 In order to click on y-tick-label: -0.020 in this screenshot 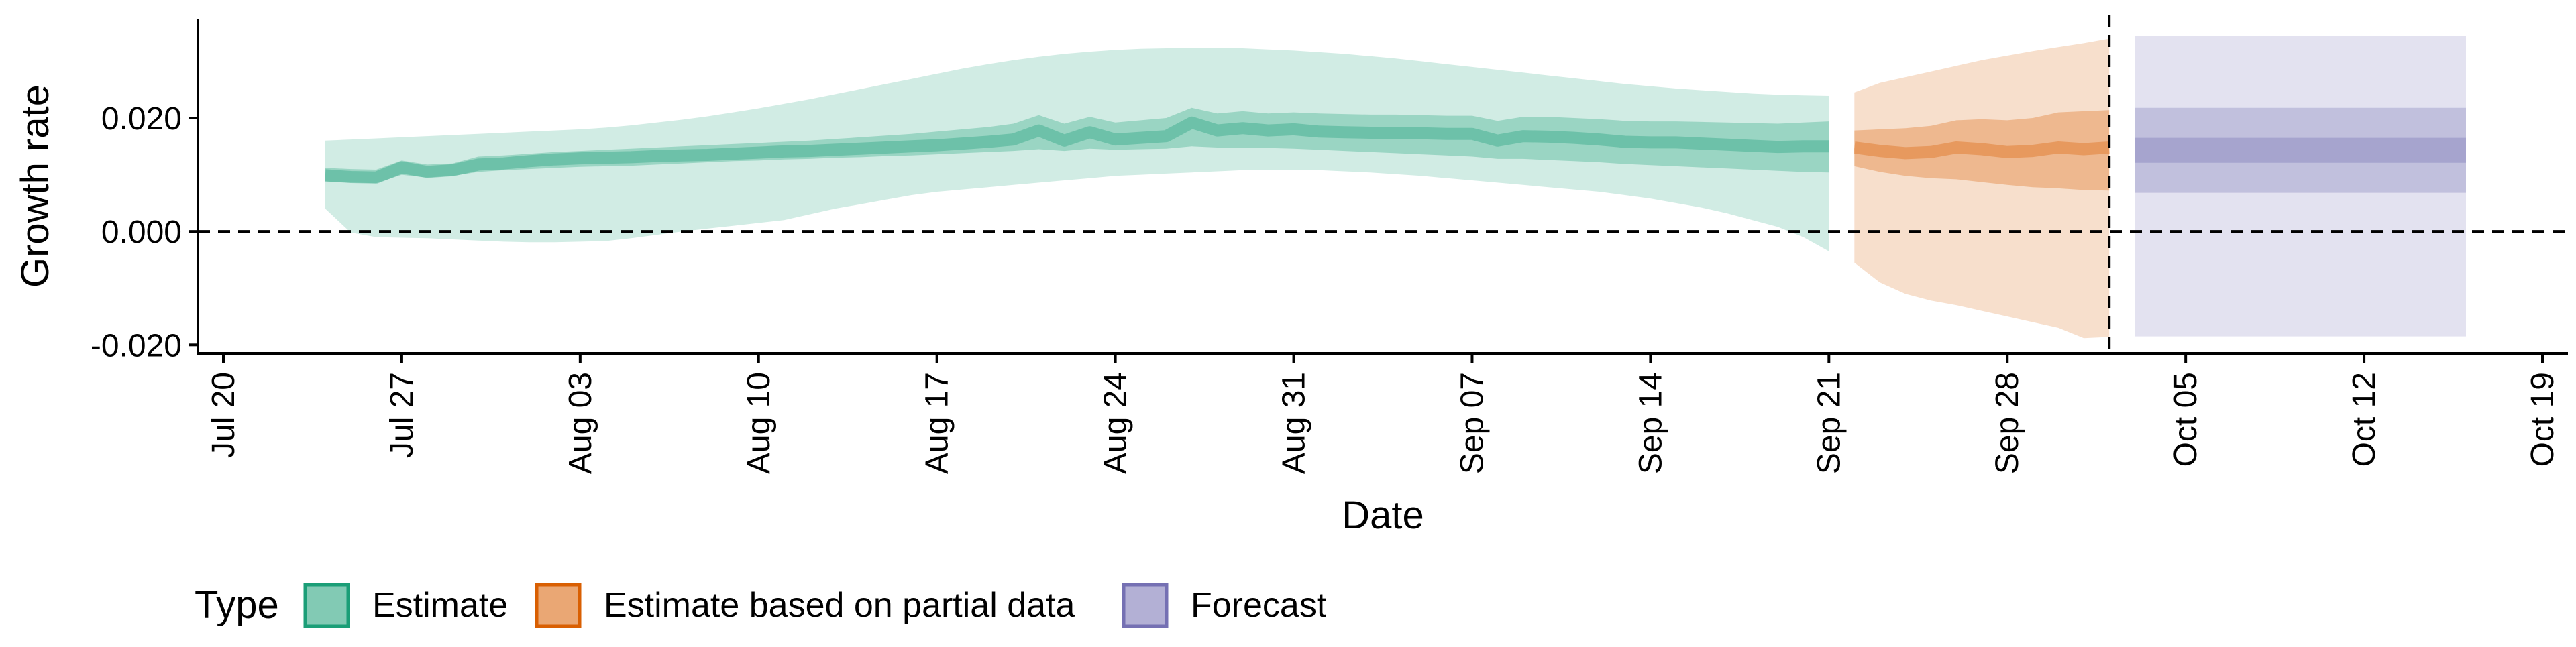, I will do `click(136, 346)`.